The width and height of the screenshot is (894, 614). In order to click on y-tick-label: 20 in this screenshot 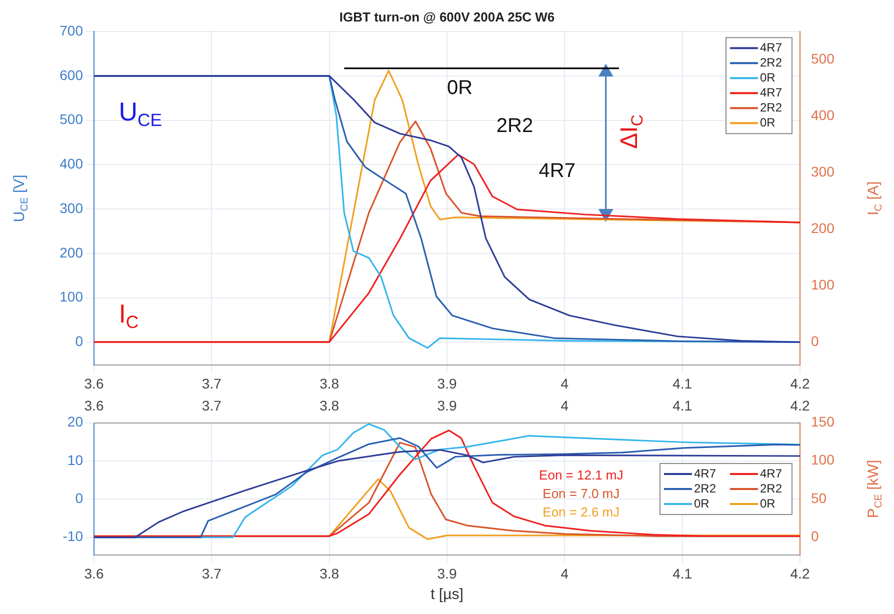, I will do `click(75, 422)`.